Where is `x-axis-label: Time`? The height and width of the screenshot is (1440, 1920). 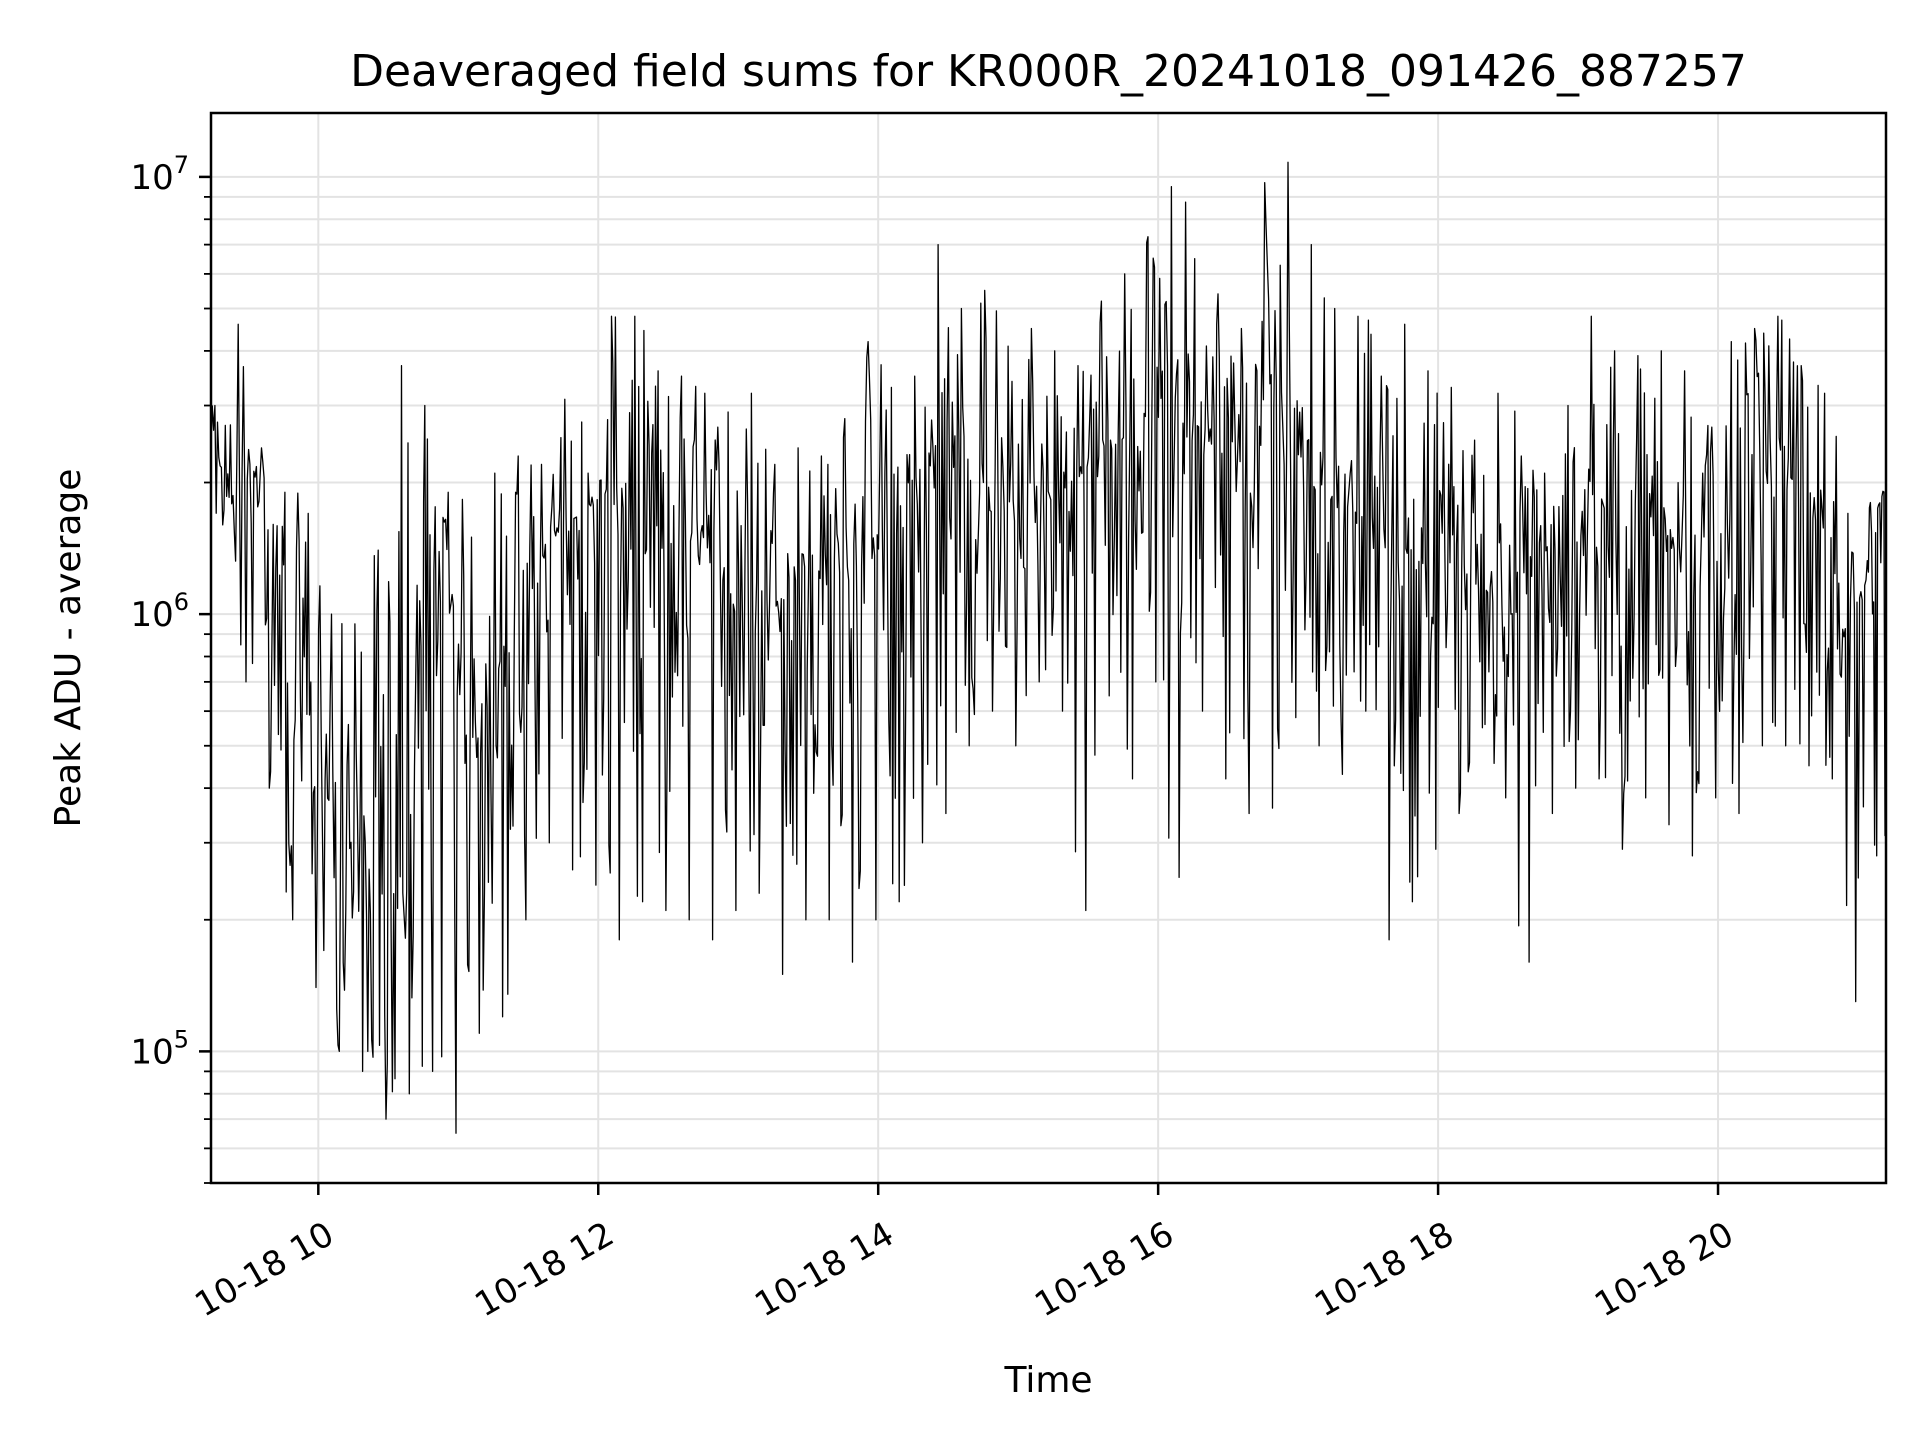
x-axis-label: Time is located at coordinates (1047, 1380).